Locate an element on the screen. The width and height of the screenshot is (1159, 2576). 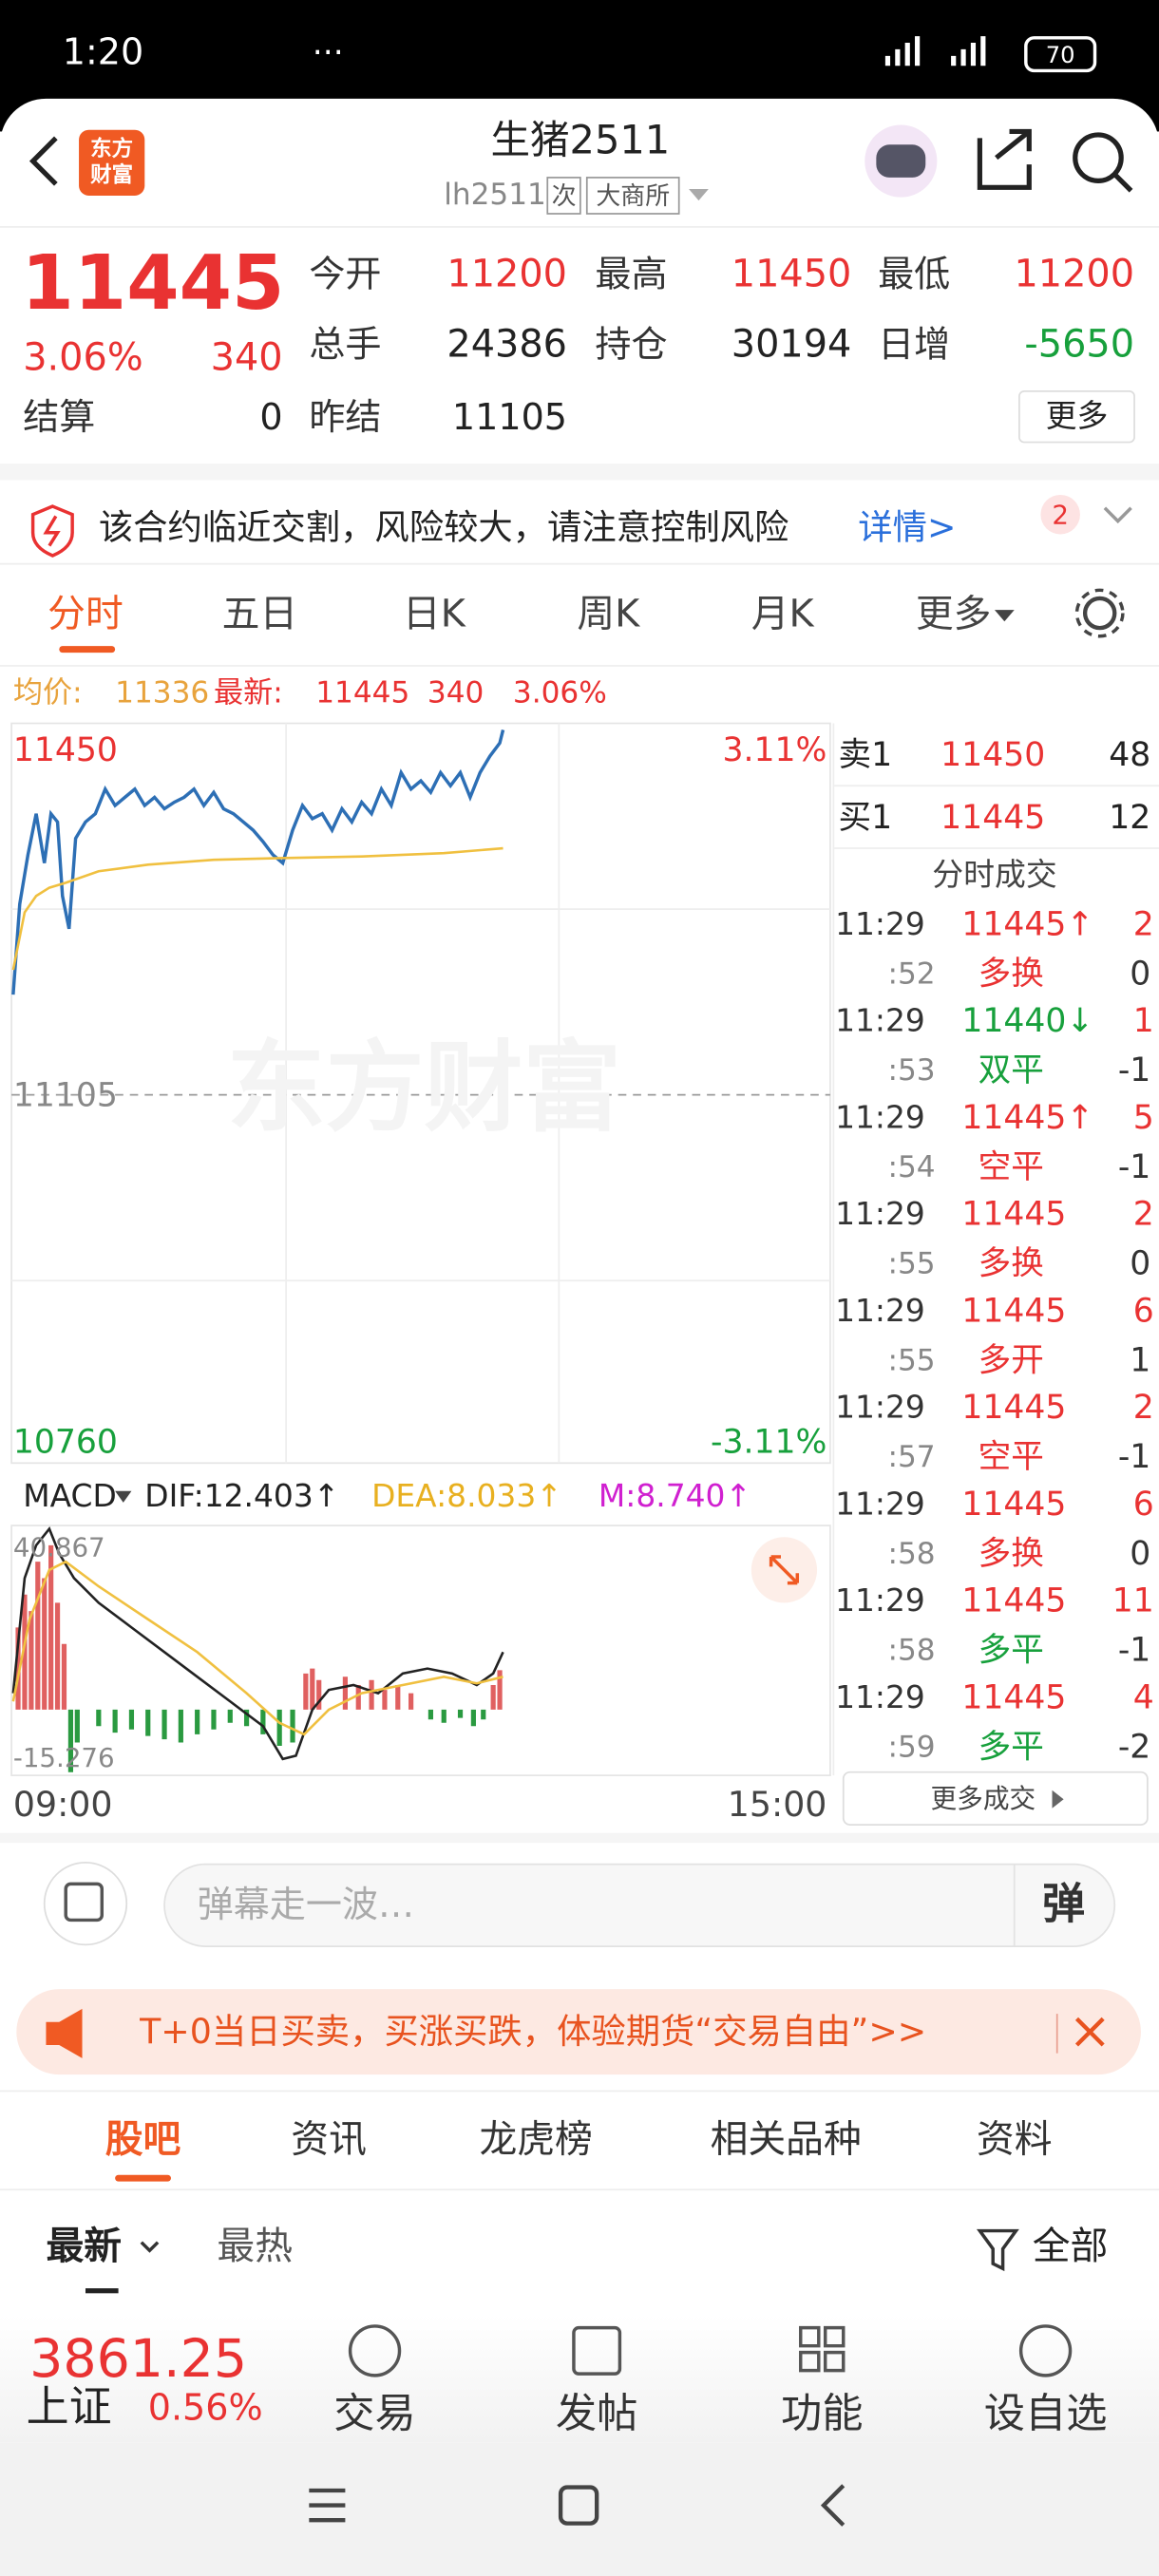
more-trades-button is located at coordinates (995, 1798).